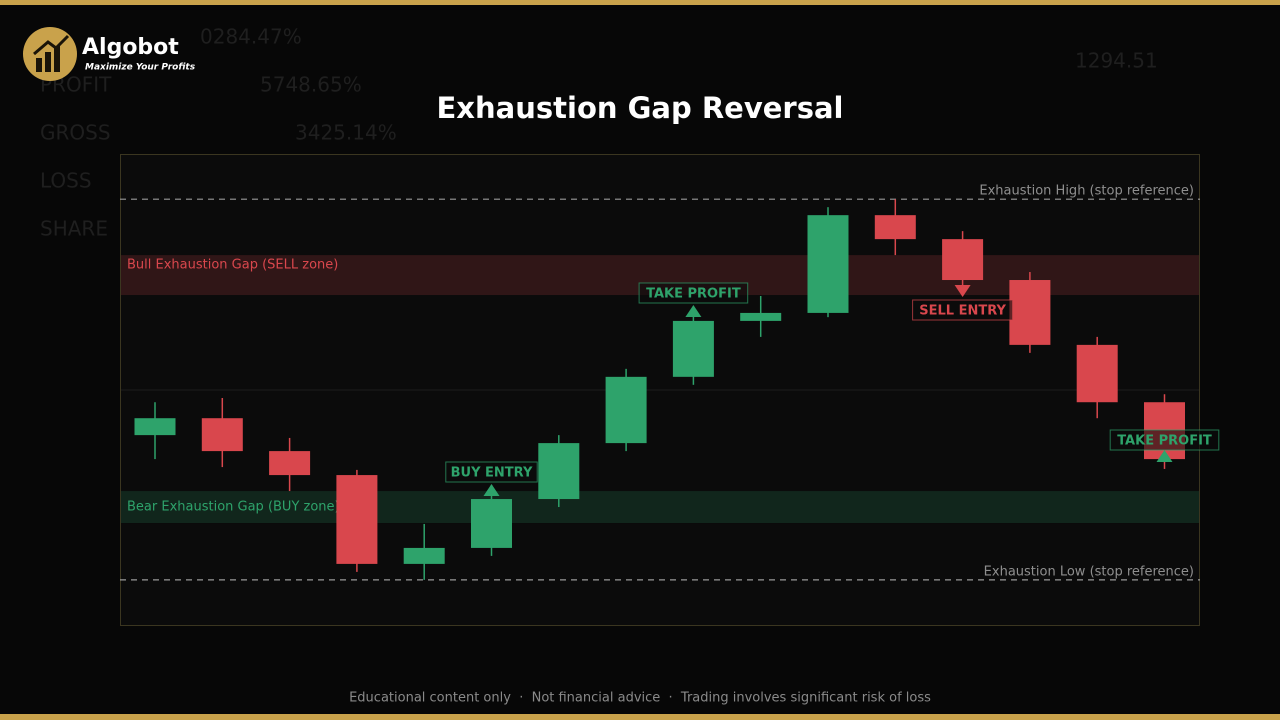 Image resolution: width=1280 pixels, height=720 pixels. What do you see at coordinates (140, 68) in the screenshot?
I see `brand-tagline: Maximize Your Profits` at bounding box center [140, 68].